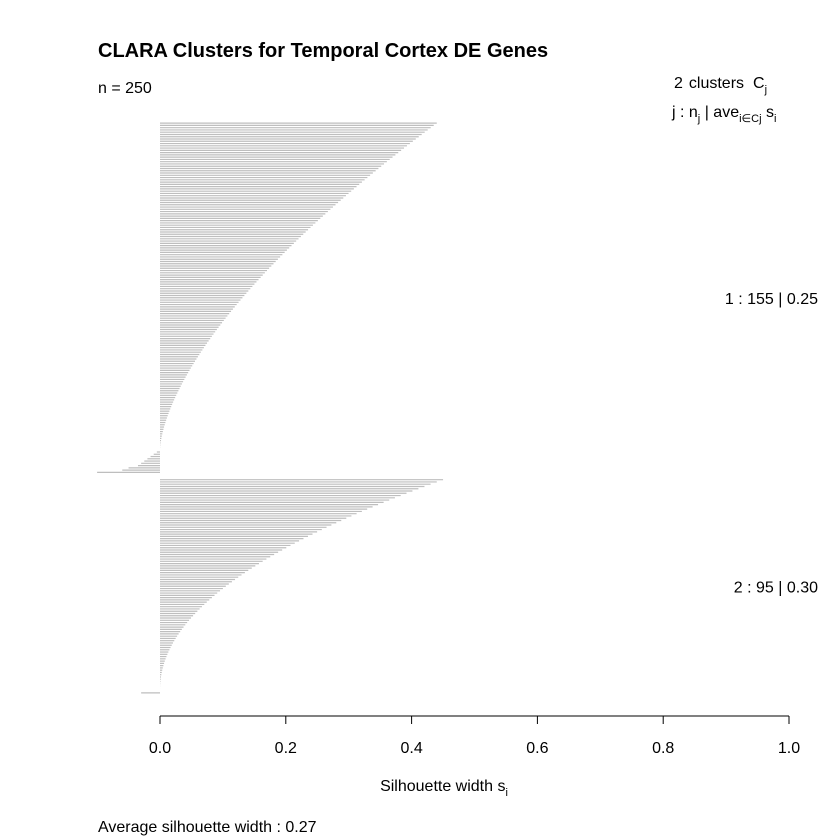 This screenshot has width=840, height=840. What do you see at coordinates (411, 748) in the screenshot?
I see `x-tick-label: 0.4` at bounding box center [411, 748].